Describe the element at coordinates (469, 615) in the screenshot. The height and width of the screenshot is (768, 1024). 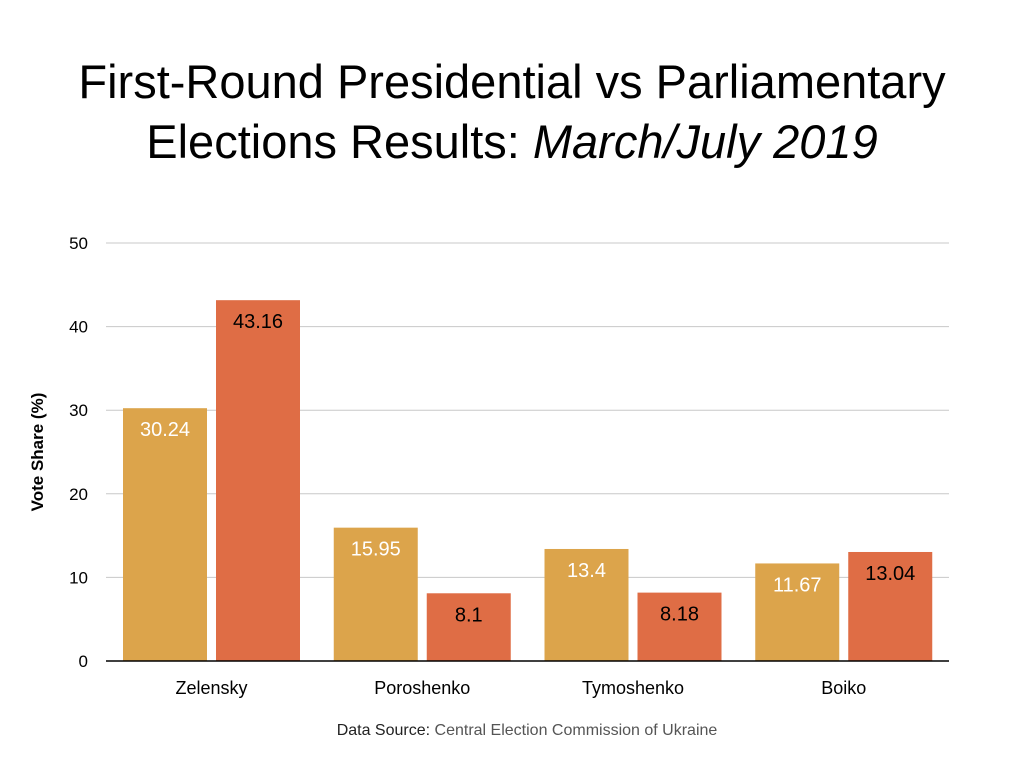
I see `data-label-poroshenko-series-2: 8.1` at that location.